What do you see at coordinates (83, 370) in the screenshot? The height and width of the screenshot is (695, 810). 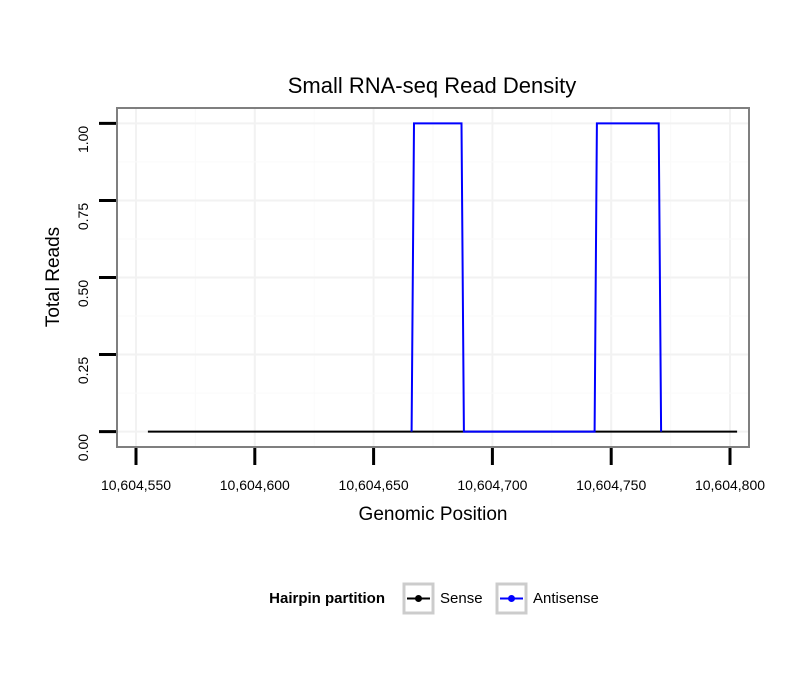 I see `y-tick-label: 0.25` at bounding box center [83, 370].